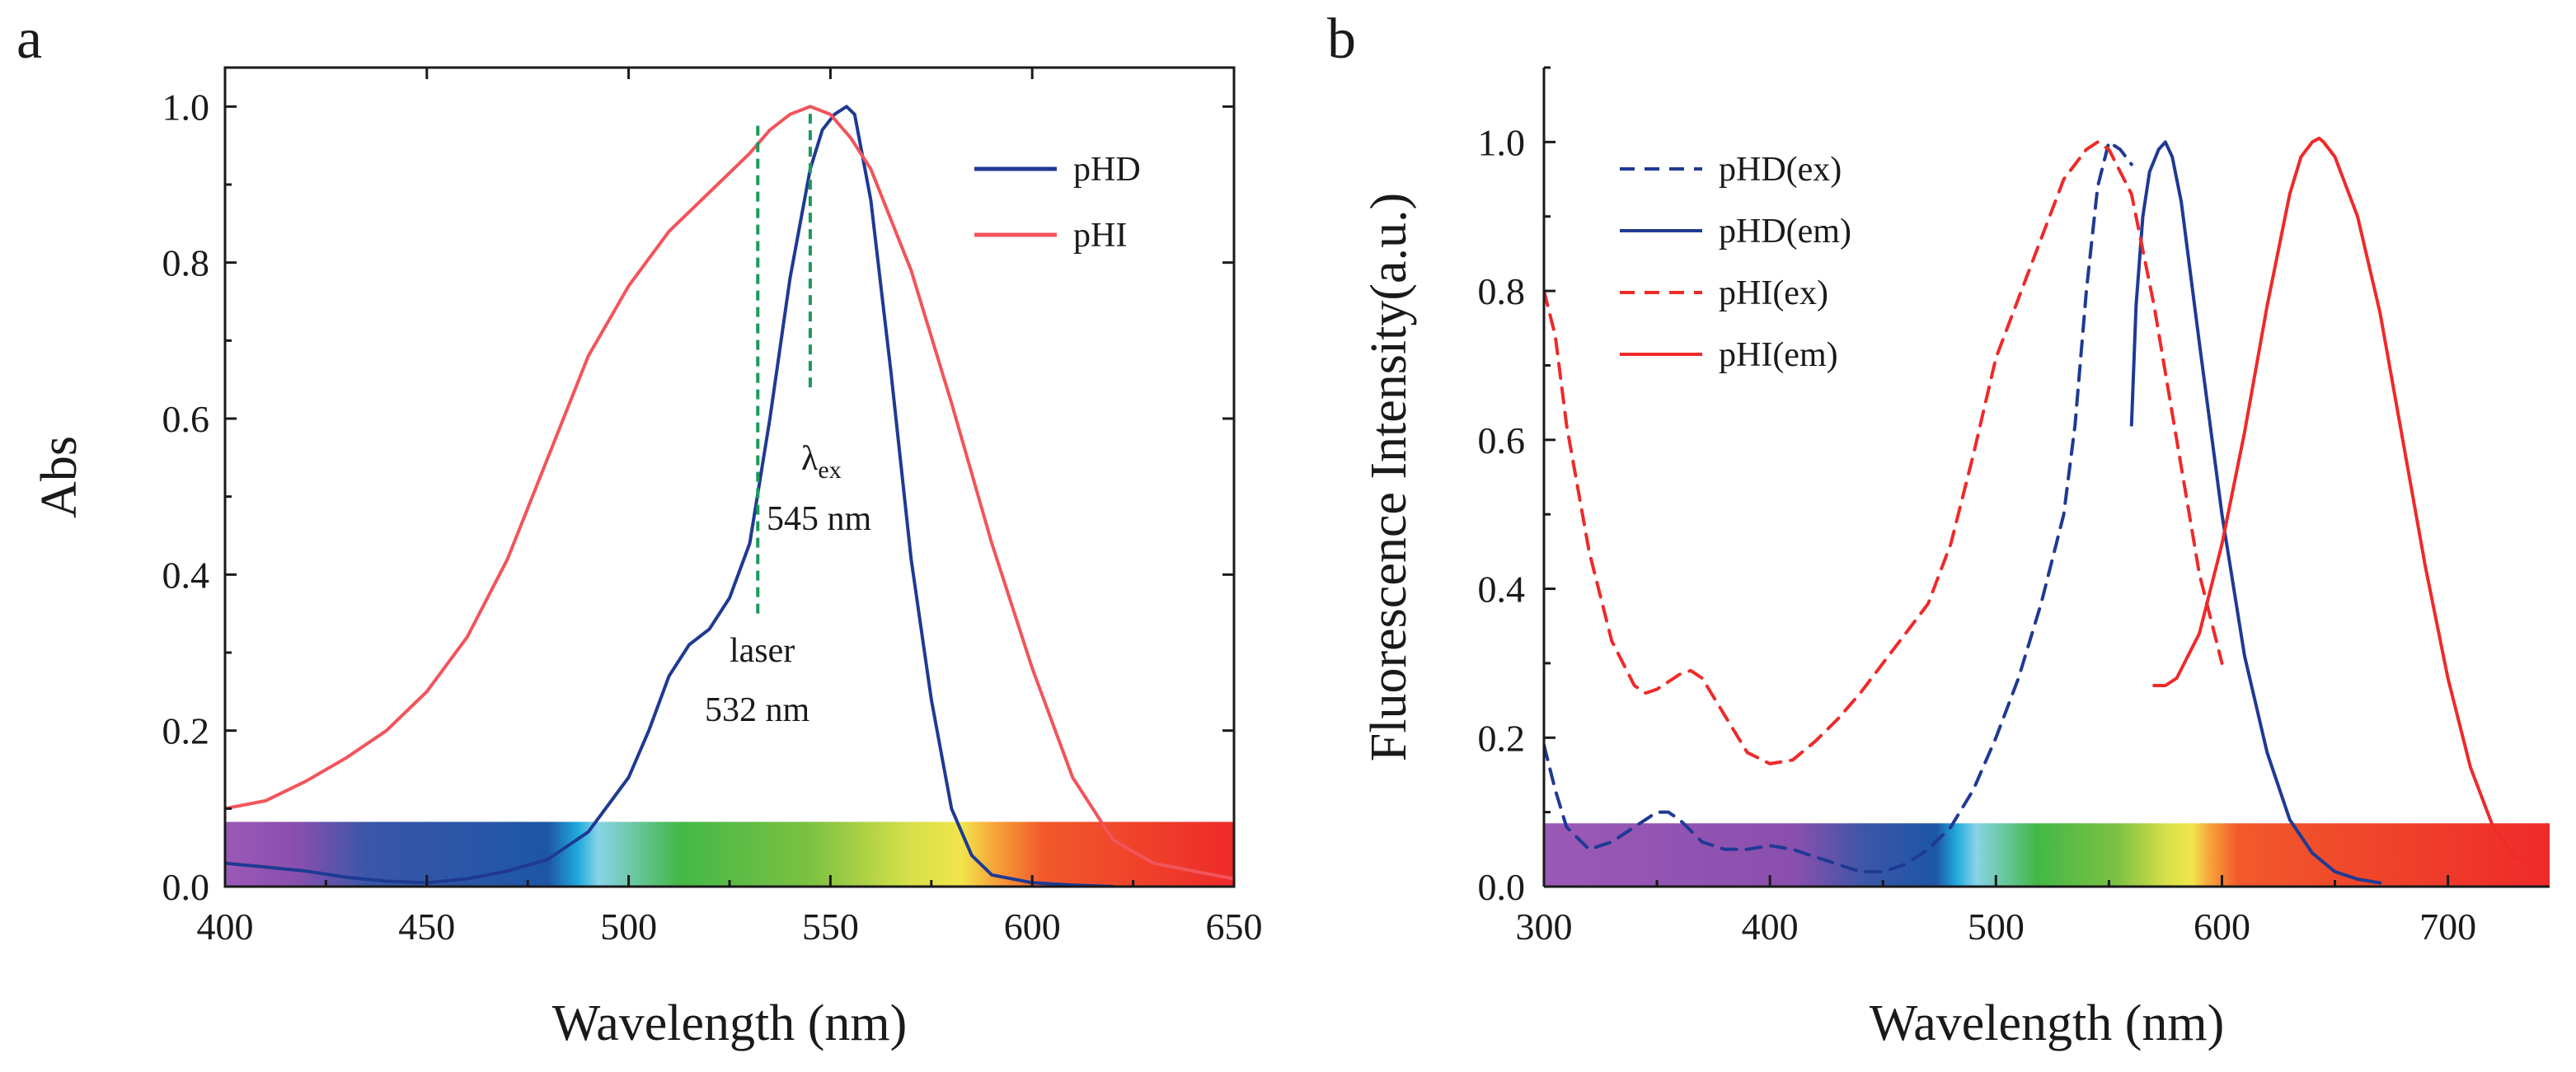 The image size is (2576, 1072). Describe the element at coordinates (1735, 262) in the screenshot. I see `panel-b-legend: pHD(ex) pHD(em) pHI(ex) pHI(em)` at that location.